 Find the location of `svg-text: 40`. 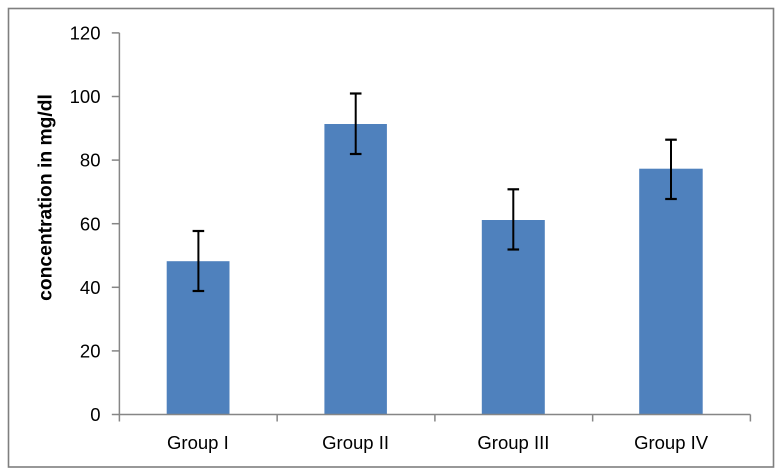

svg-text: 40 is located at coordinates (90, 287).